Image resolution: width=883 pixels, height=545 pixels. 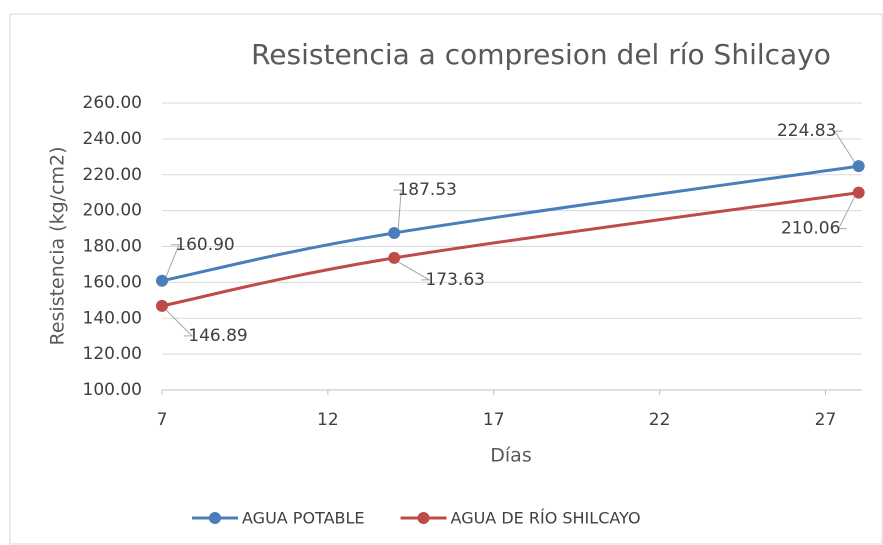 What do you see at coordinates (112, 282) in the screenshot?
I see `y-tick-label: 160.00` at bounding box center [112, 282].